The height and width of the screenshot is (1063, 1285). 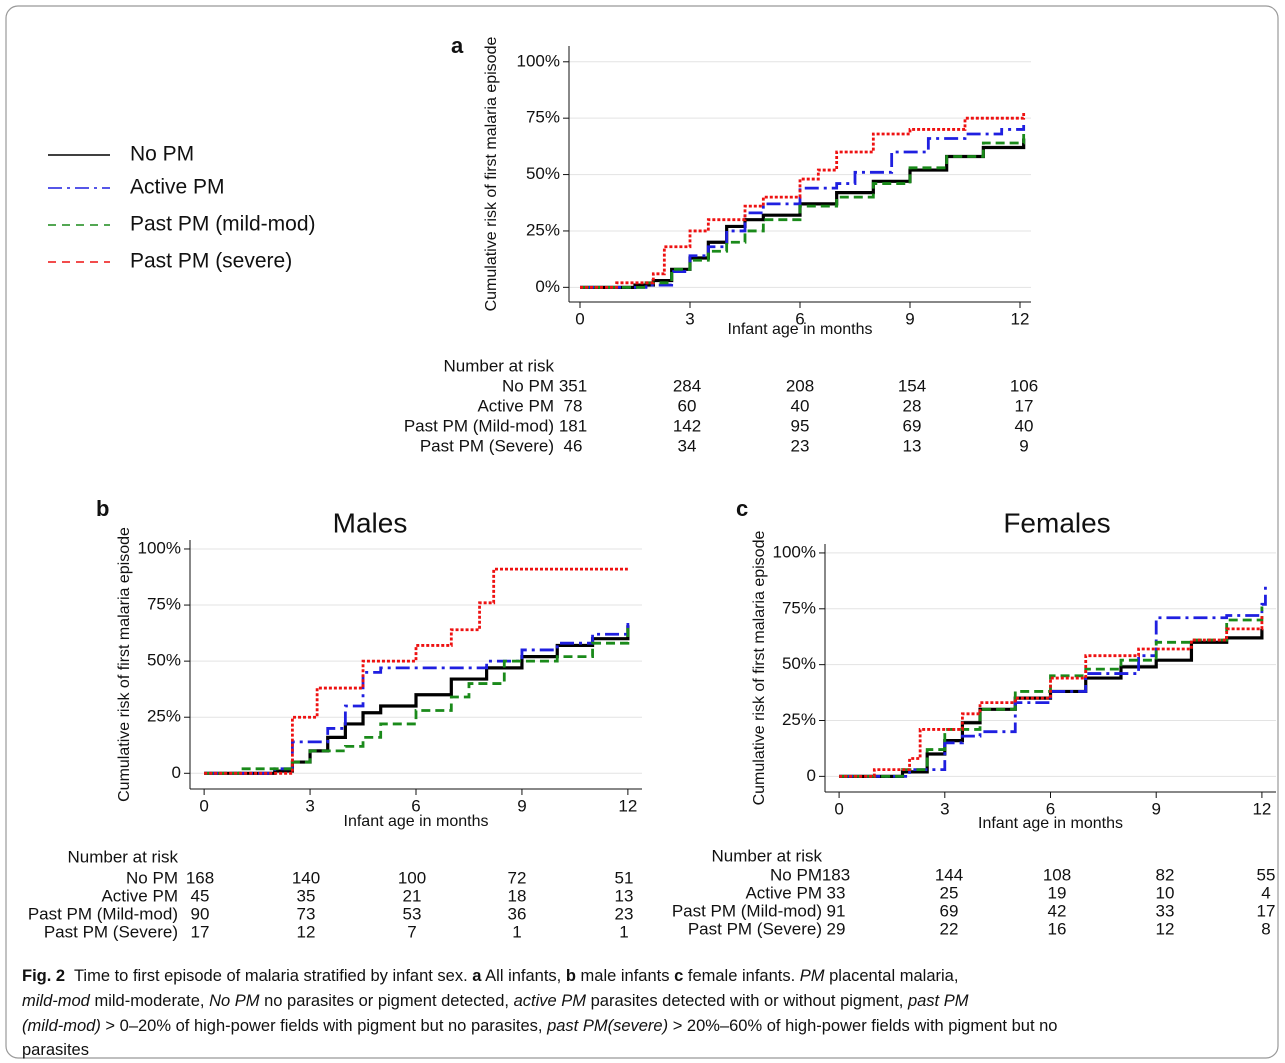 What do you see at coordinates (687, 445) in the screenshot?
I see `risk-count: 34` at bounding box center [687, 445].